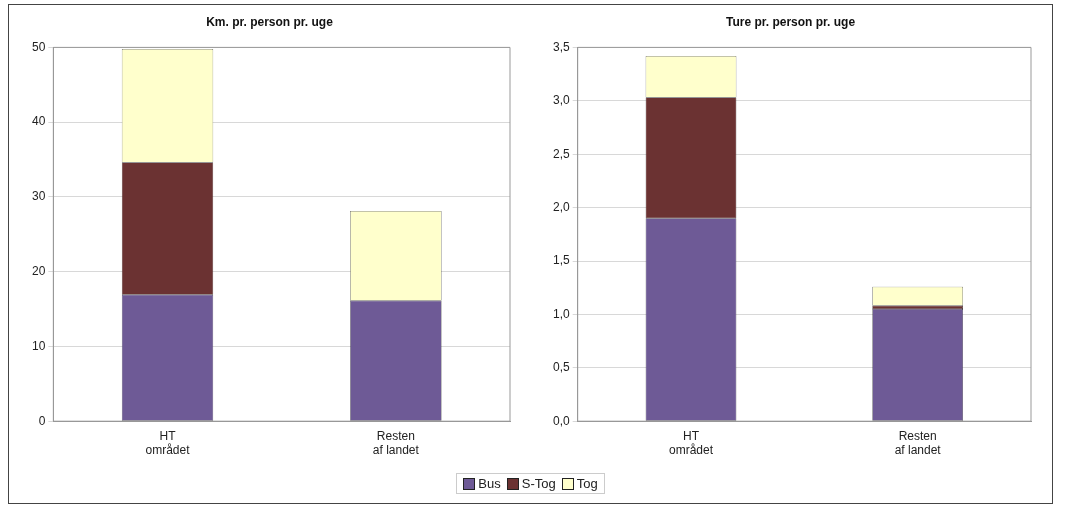 The width and height of the screenshot is (1065, 515). What do you see at coordinates (489, 483) in the screenshot?
I see `legend-label: Bus` at bounding box center [489, 483].